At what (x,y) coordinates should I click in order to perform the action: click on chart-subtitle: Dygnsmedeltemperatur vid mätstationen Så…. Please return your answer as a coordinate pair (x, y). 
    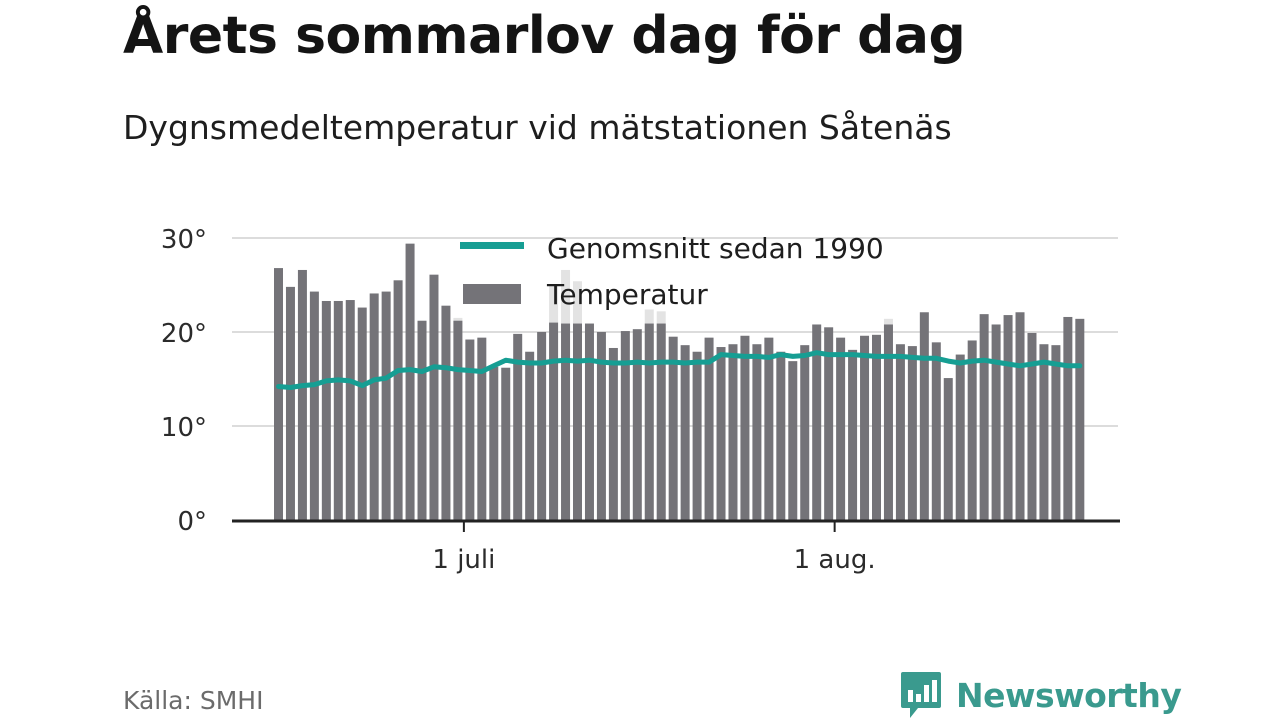
    Looking at the image, I should click on (537, 127).